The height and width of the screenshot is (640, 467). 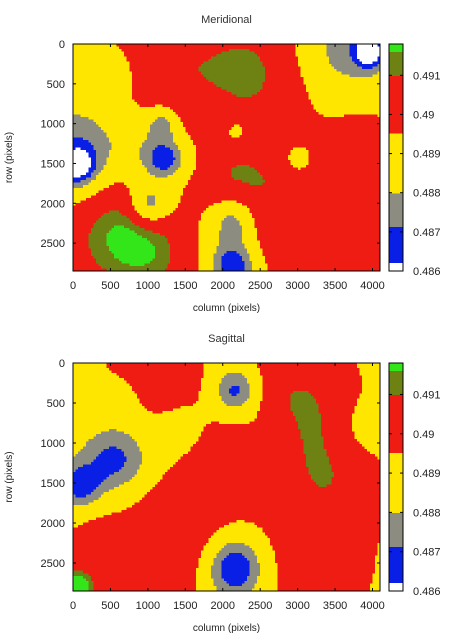 What do you see at coordinates (226, 628) in the screenshot?
I see `x-axis-label: column (pixels)` at bounding box center [226, 628].